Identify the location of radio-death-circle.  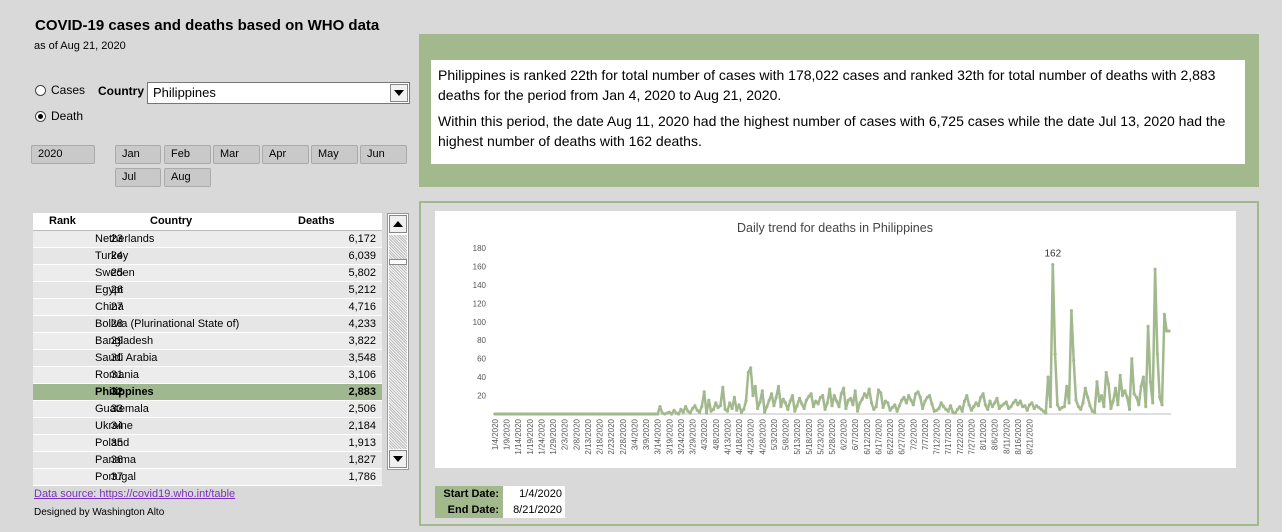
(40, 116).